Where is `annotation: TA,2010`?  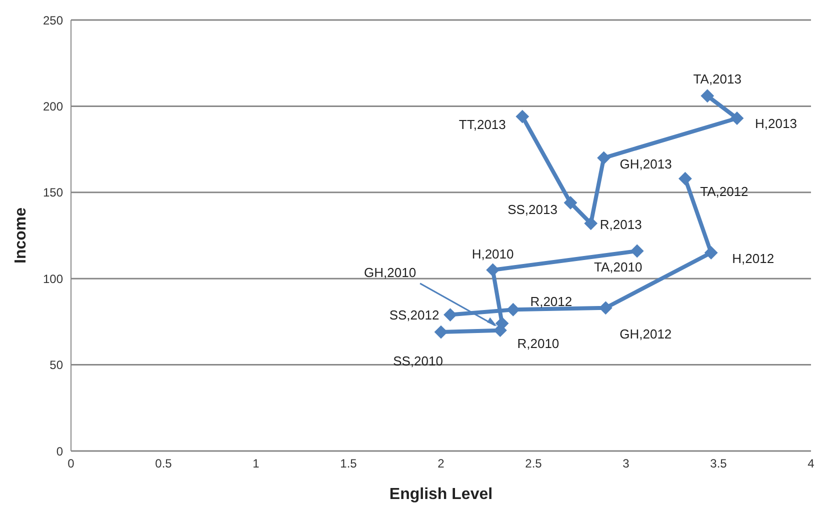
annotation: TA,2010 is located at coordinates (618, 267).